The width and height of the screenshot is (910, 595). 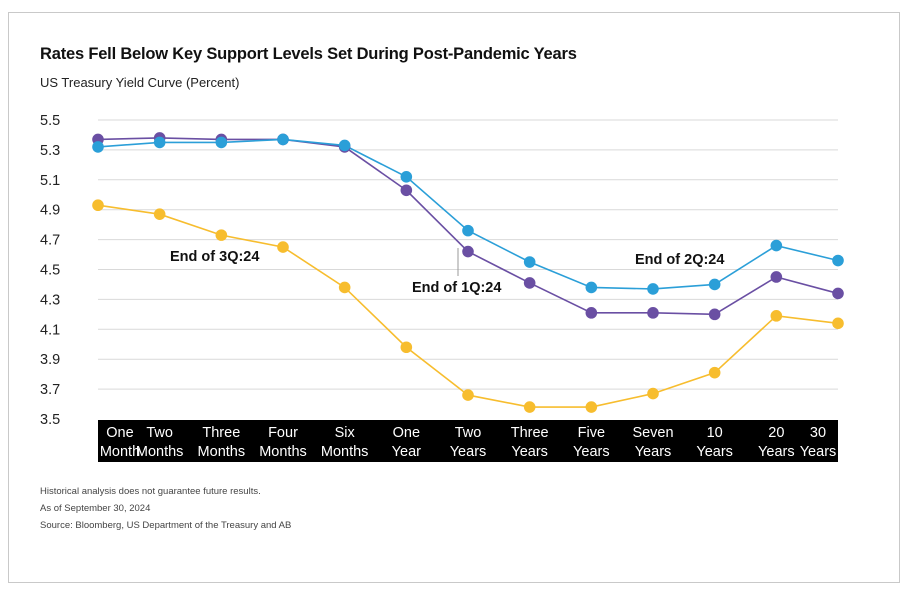 I want to click on y-tick-label: 4.3, so click(x=50, y=300).